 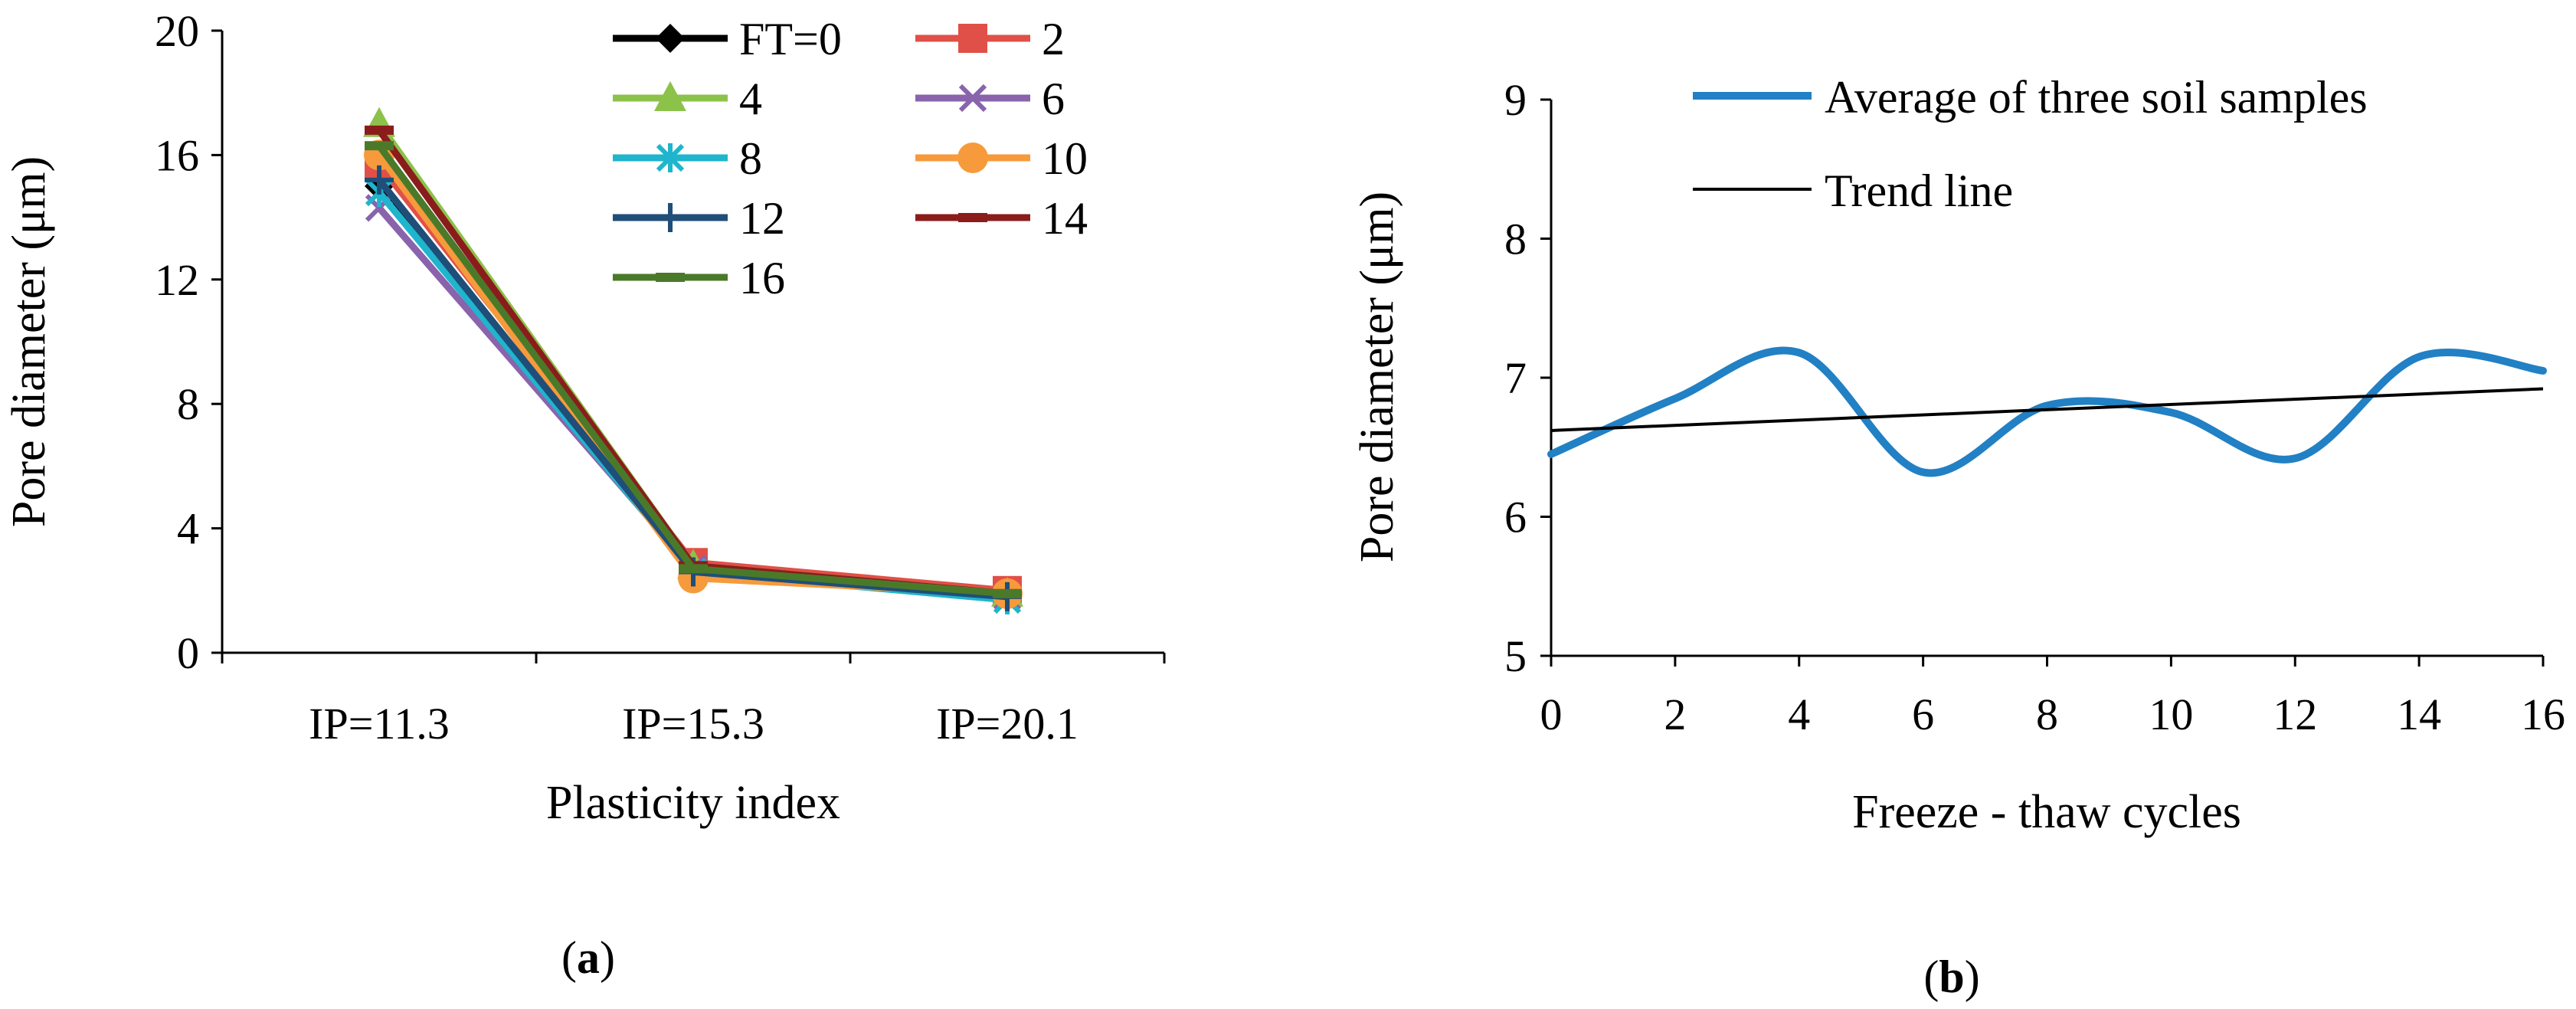 I want to click on chart-a-y-tick-label: 8, so click(x=188, y=404).